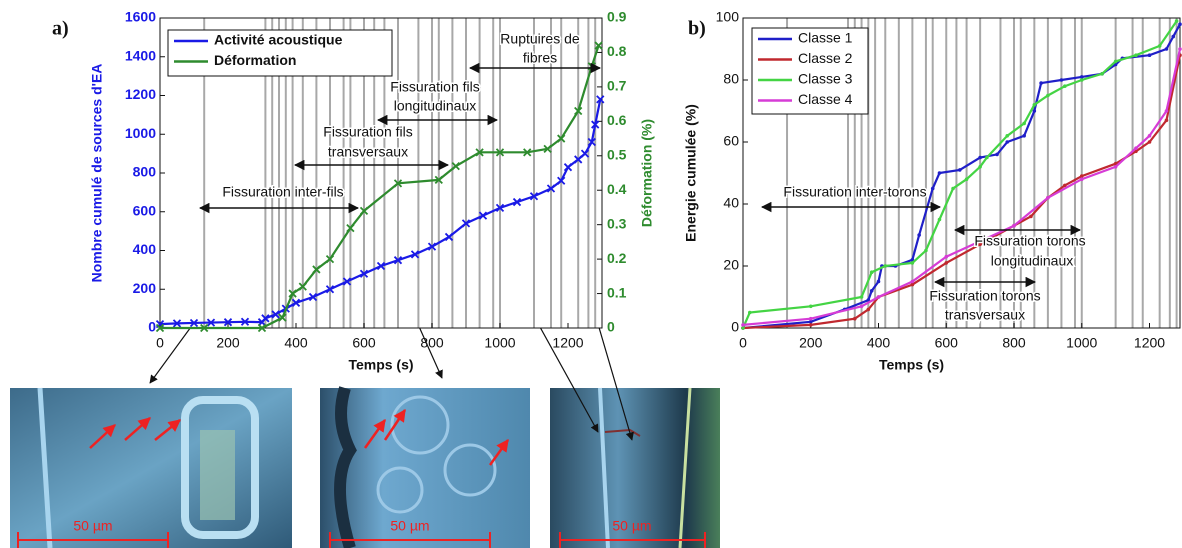  What do you see at coordinates (617, 292) in the screenshot?
I see `y2-tick-label: 0.1` at bounding box center [617, 292].